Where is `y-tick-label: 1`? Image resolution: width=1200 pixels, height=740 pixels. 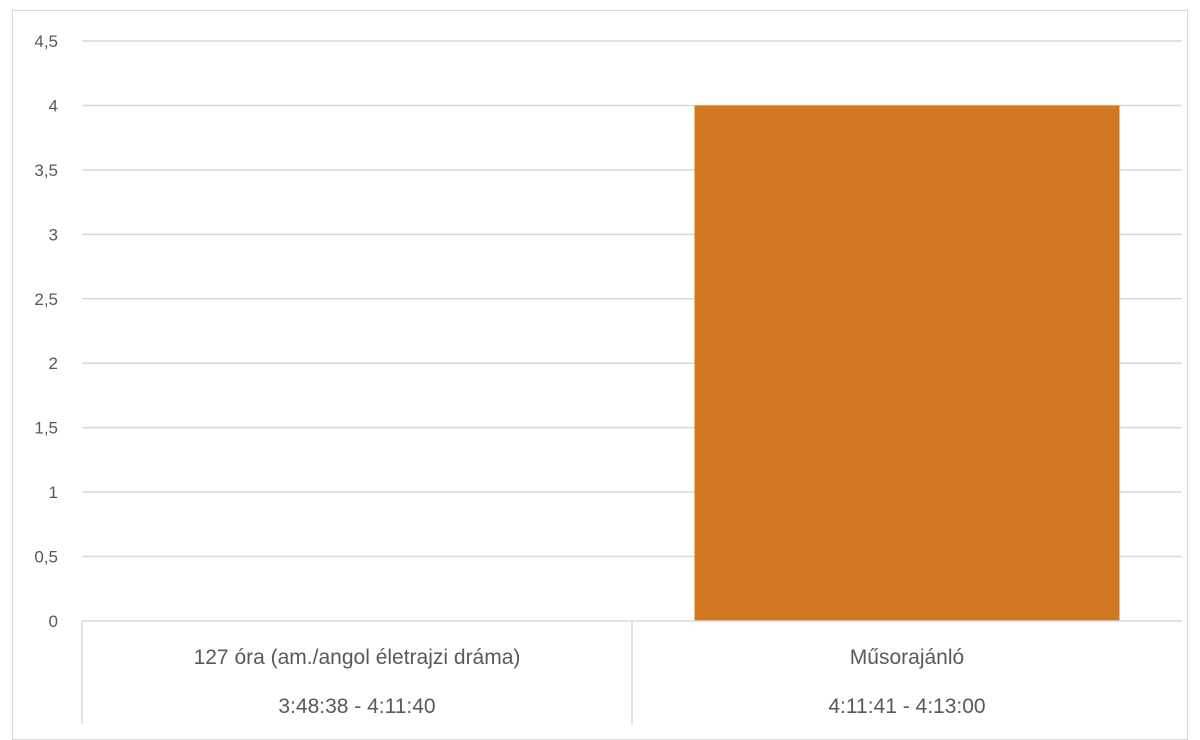 y-tick-label: 1 is located at coordinates (53, 492).